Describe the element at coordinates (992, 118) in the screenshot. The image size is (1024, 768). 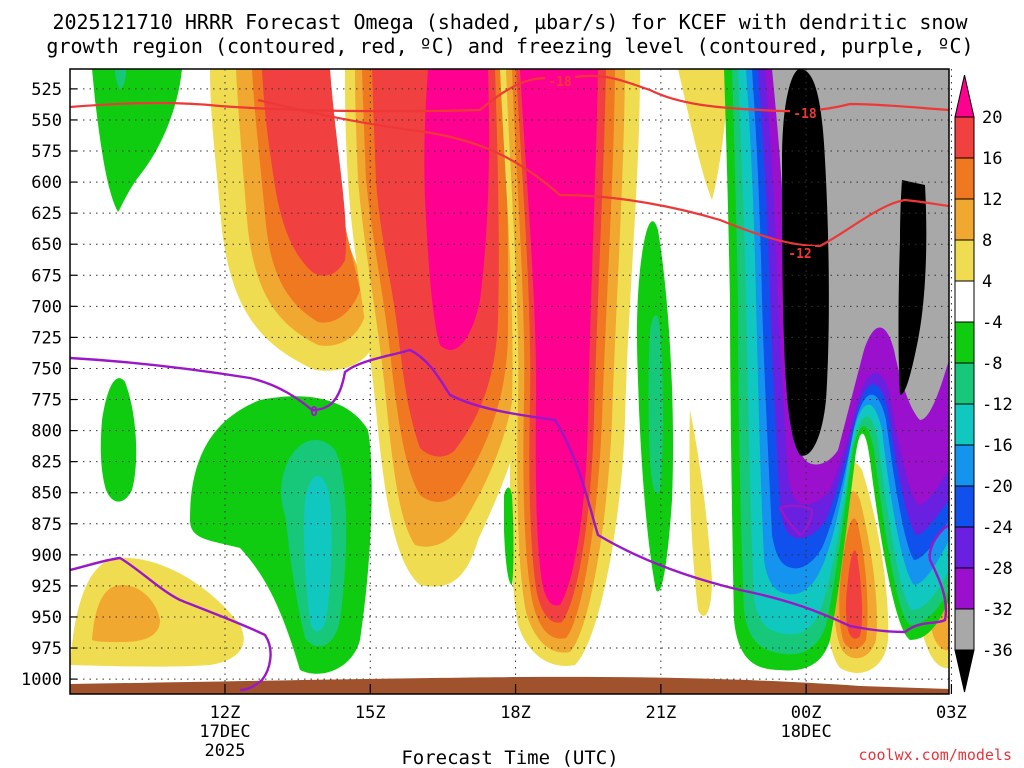
I see `colorbar-label: 20` at that location.